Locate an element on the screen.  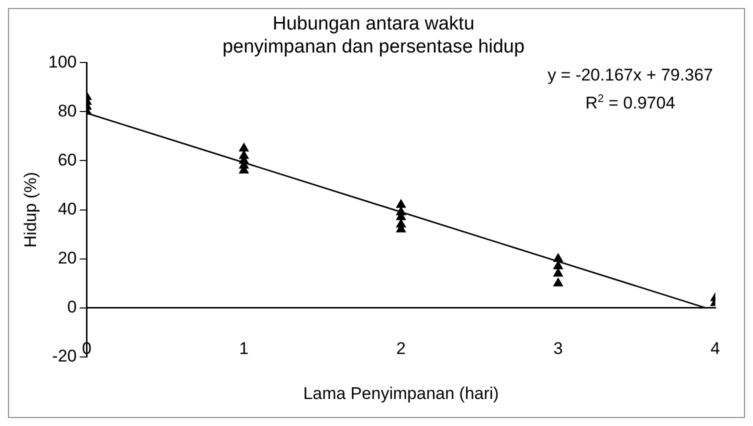
y-tick-label: -20 is located at coordinates (64, 356).